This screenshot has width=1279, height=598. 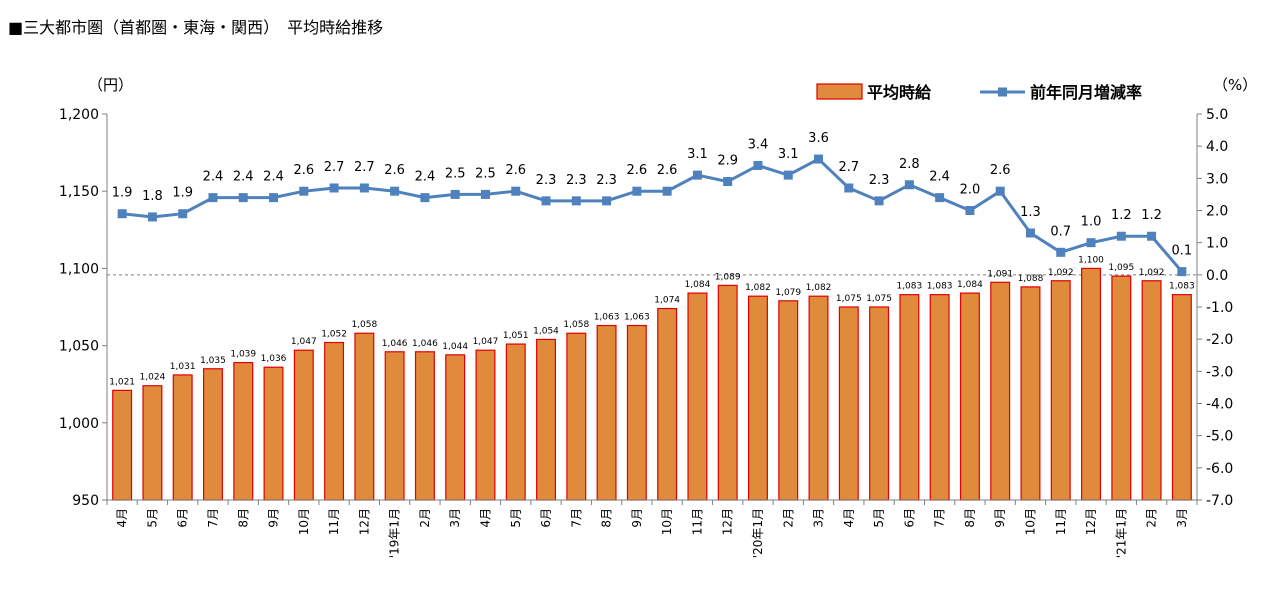 I want to click on line-value-label: 2.7, so click(x=334, y=167).